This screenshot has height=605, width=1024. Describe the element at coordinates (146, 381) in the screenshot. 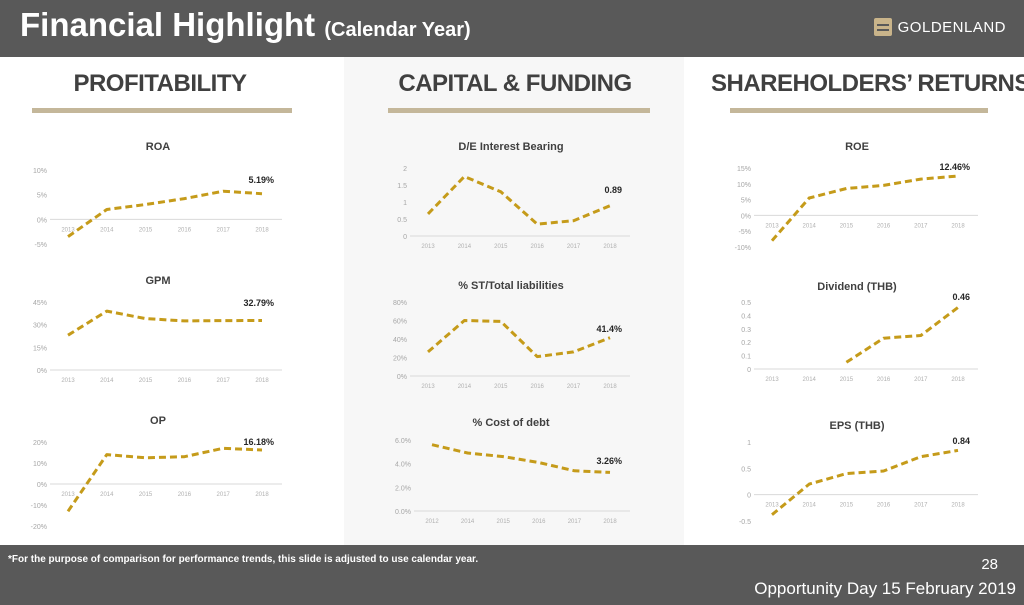

I see `gpm-xtick-label: 2015` at that location.